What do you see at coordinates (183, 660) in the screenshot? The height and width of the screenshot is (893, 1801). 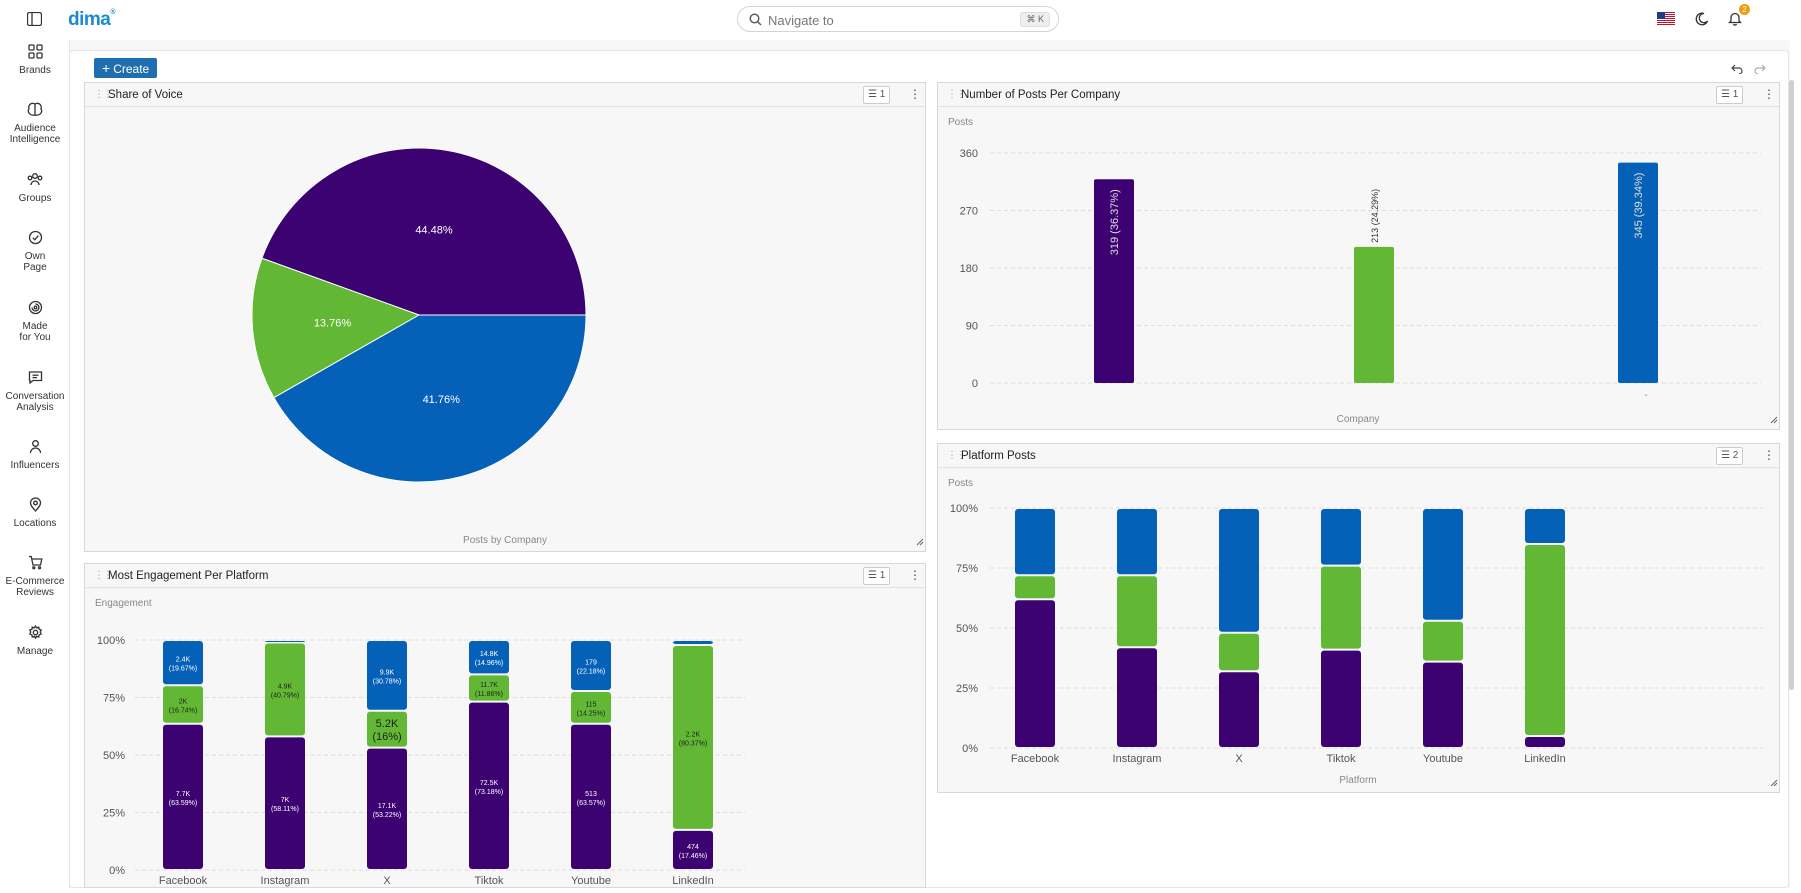 I see `segment-label: 2.4K` at bounding box center [183, 660].